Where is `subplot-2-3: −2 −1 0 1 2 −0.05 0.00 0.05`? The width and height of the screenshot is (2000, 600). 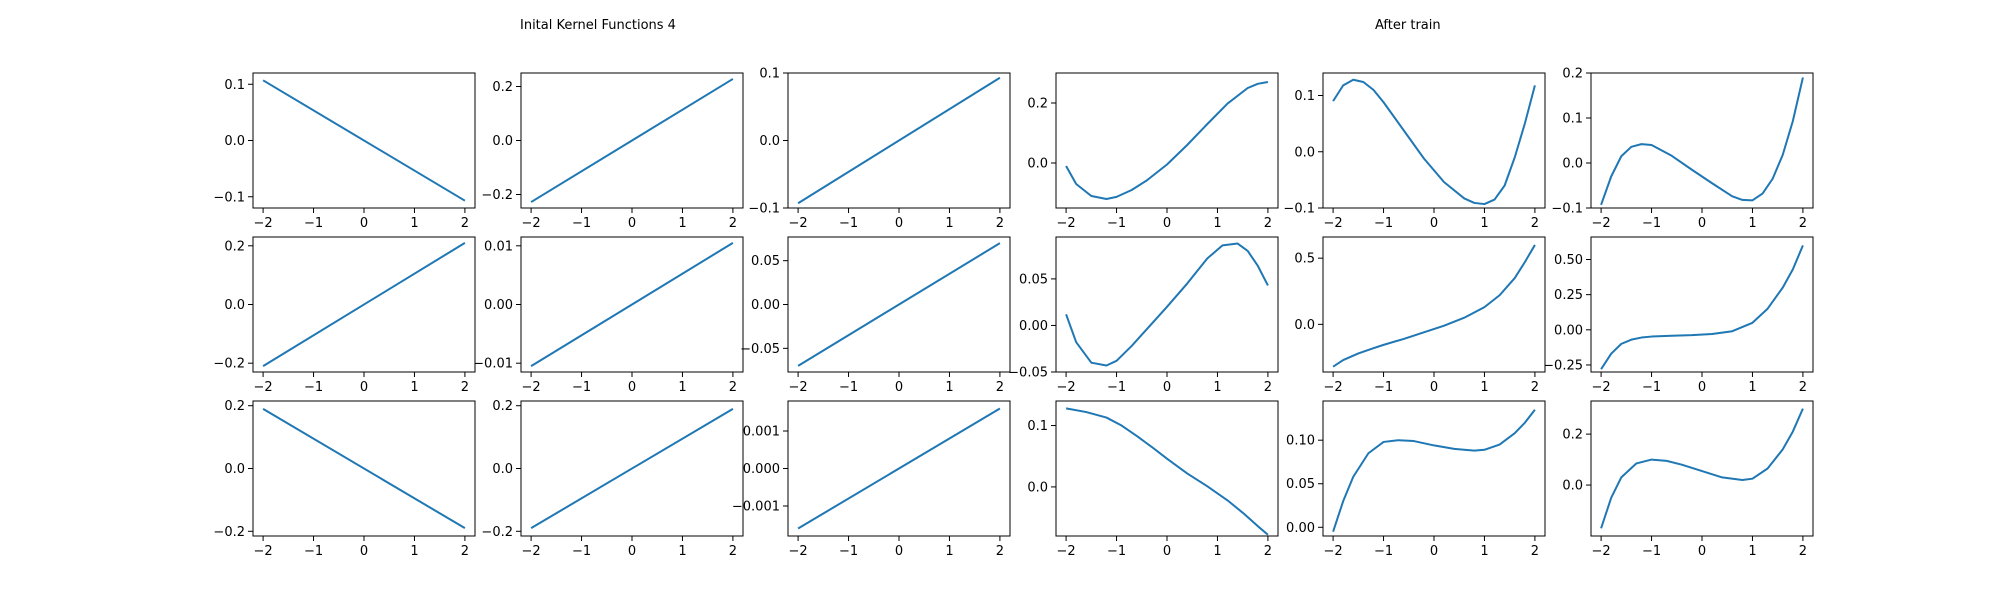 subplot-2-3: −2 −1 0 1 2 −0.05 0.00 0.05 is located at coordinates (875, 315).